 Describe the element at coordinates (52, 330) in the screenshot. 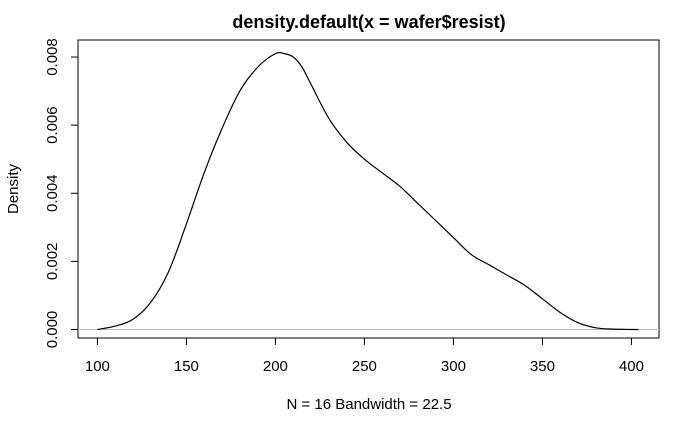

I see `y-tick-label: 0.000` at that location.